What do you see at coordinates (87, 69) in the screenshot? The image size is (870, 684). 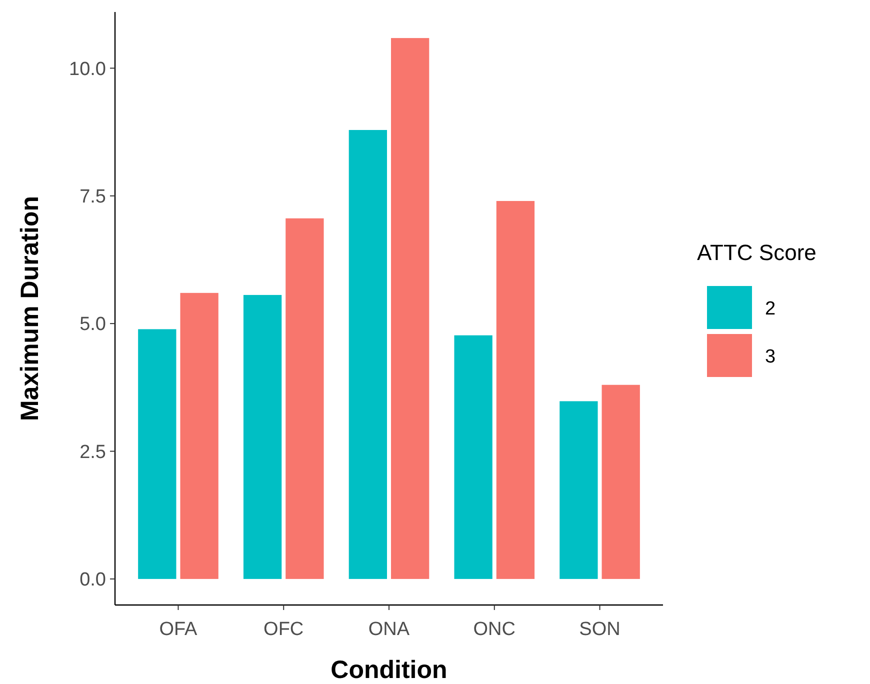 I see `y-tick-label: 10.0` at bounding box center [87, 69].